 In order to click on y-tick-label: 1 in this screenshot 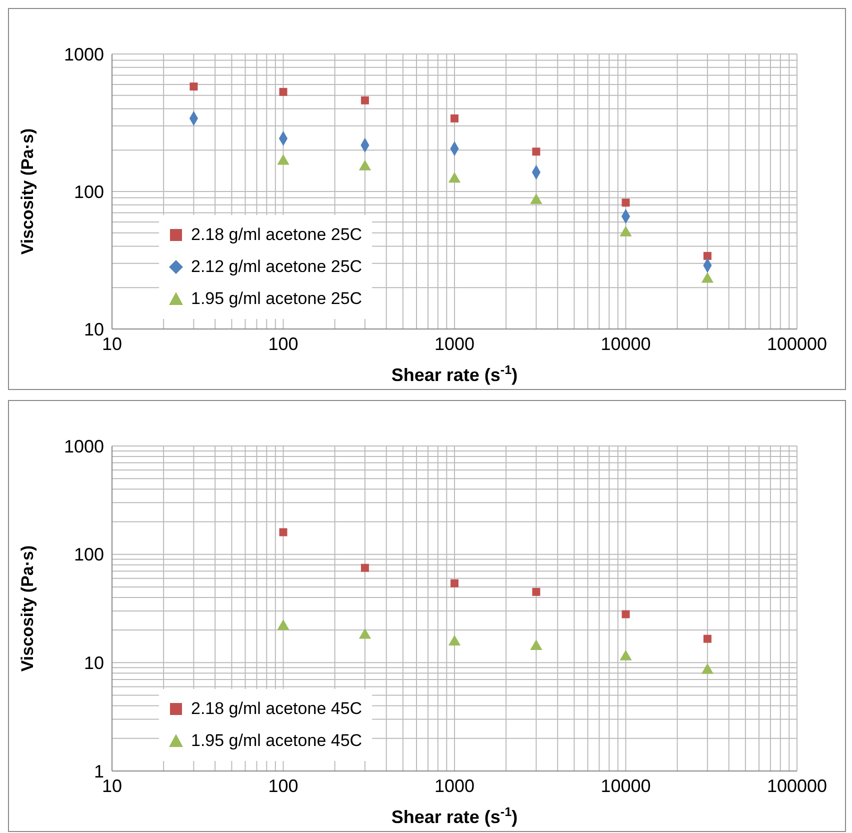, I will do `click(99, 771)`.